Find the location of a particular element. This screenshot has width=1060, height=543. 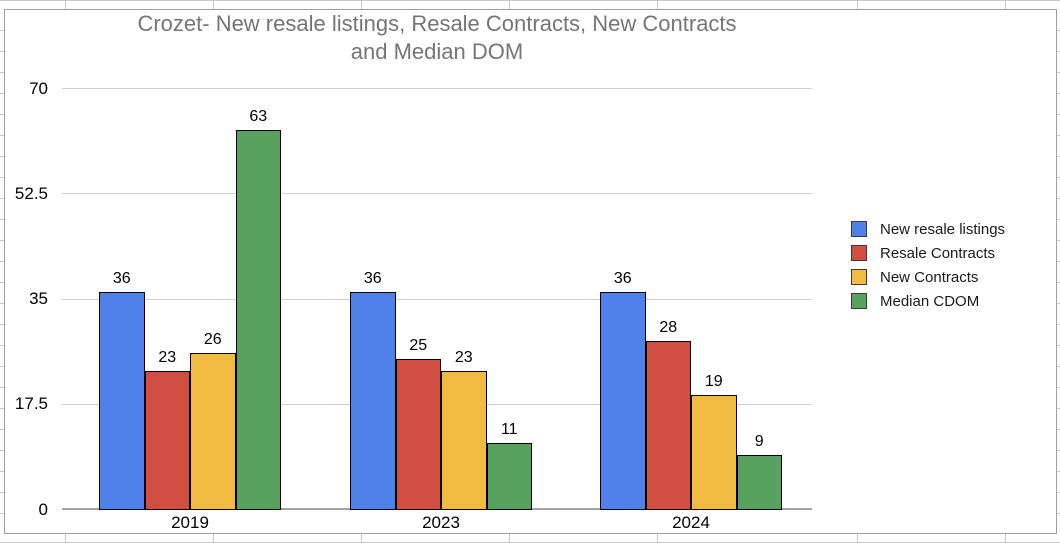

bar-value-label: 19 is located at coordinates (713, 381).